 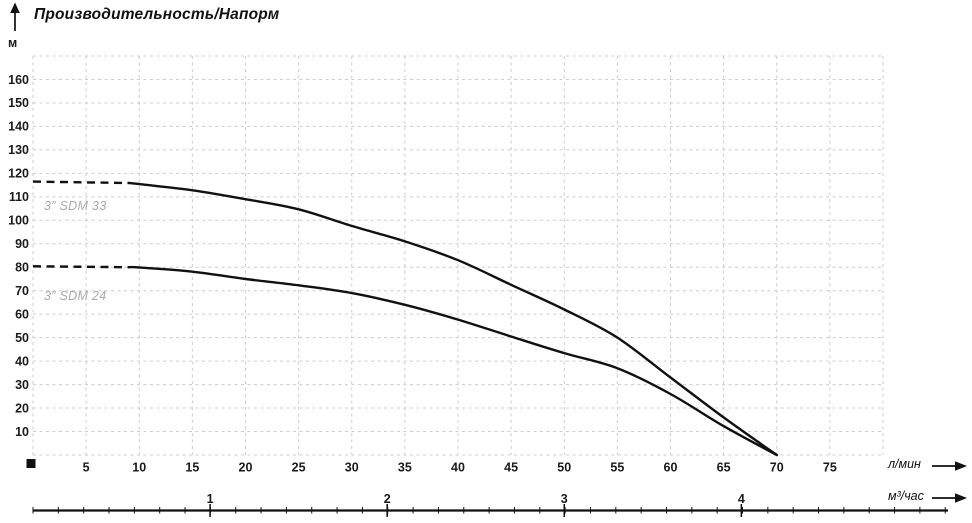 What do you see at coordinates (906, 496) in the screenshot?
I see `x-axis-secondary-unit-label: м³/час` at bounding box center [906, 496].